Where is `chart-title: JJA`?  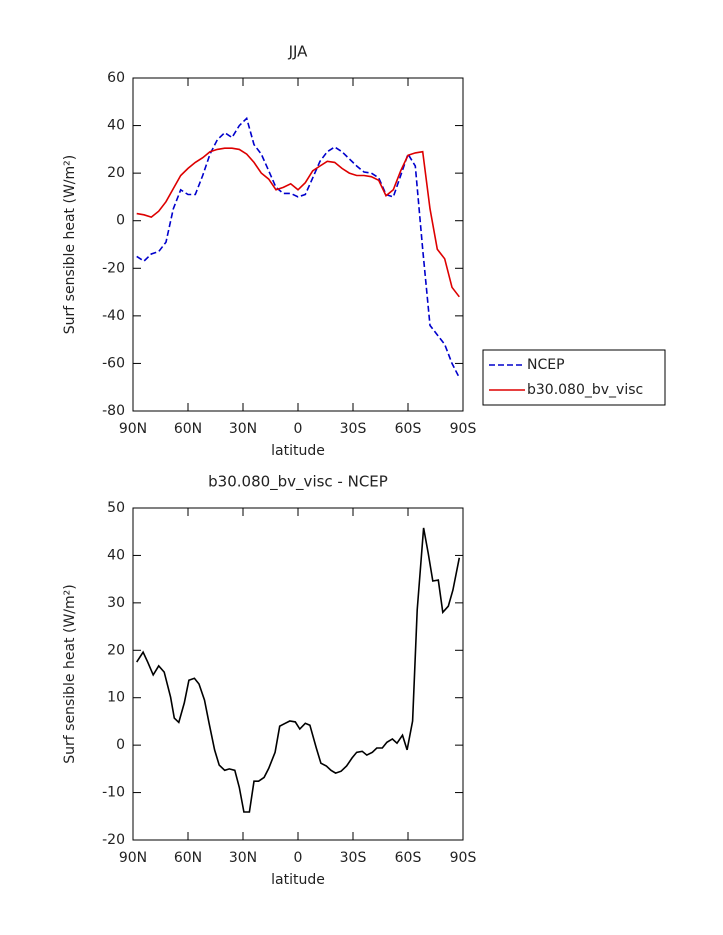 chart-title: JJA is located at coordinates (298, 52).